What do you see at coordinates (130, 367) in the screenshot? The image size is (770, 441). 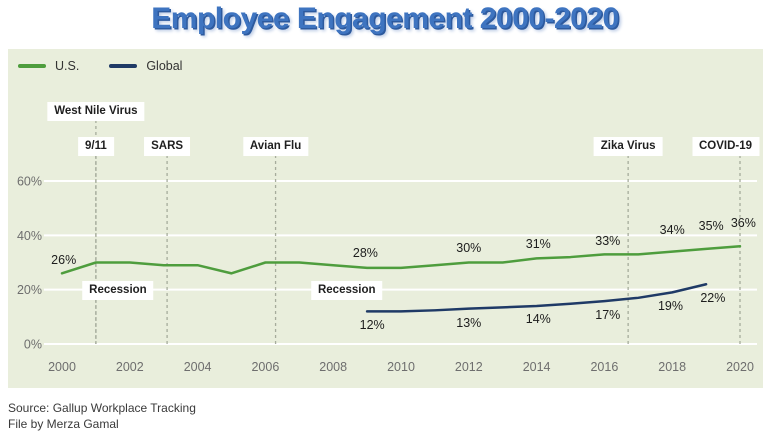 I see `x-axis-tick-label: 2002` at bounding box center [130, 367].